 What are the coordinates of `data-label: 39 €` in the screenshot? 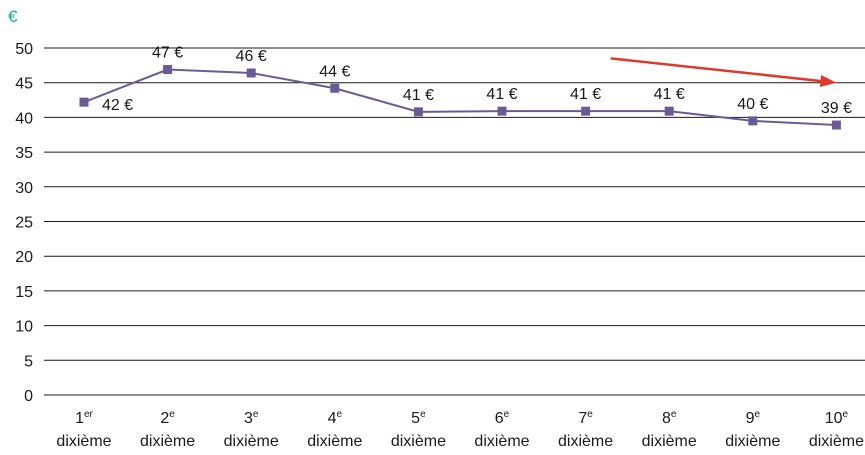 It's located at (836, 108).